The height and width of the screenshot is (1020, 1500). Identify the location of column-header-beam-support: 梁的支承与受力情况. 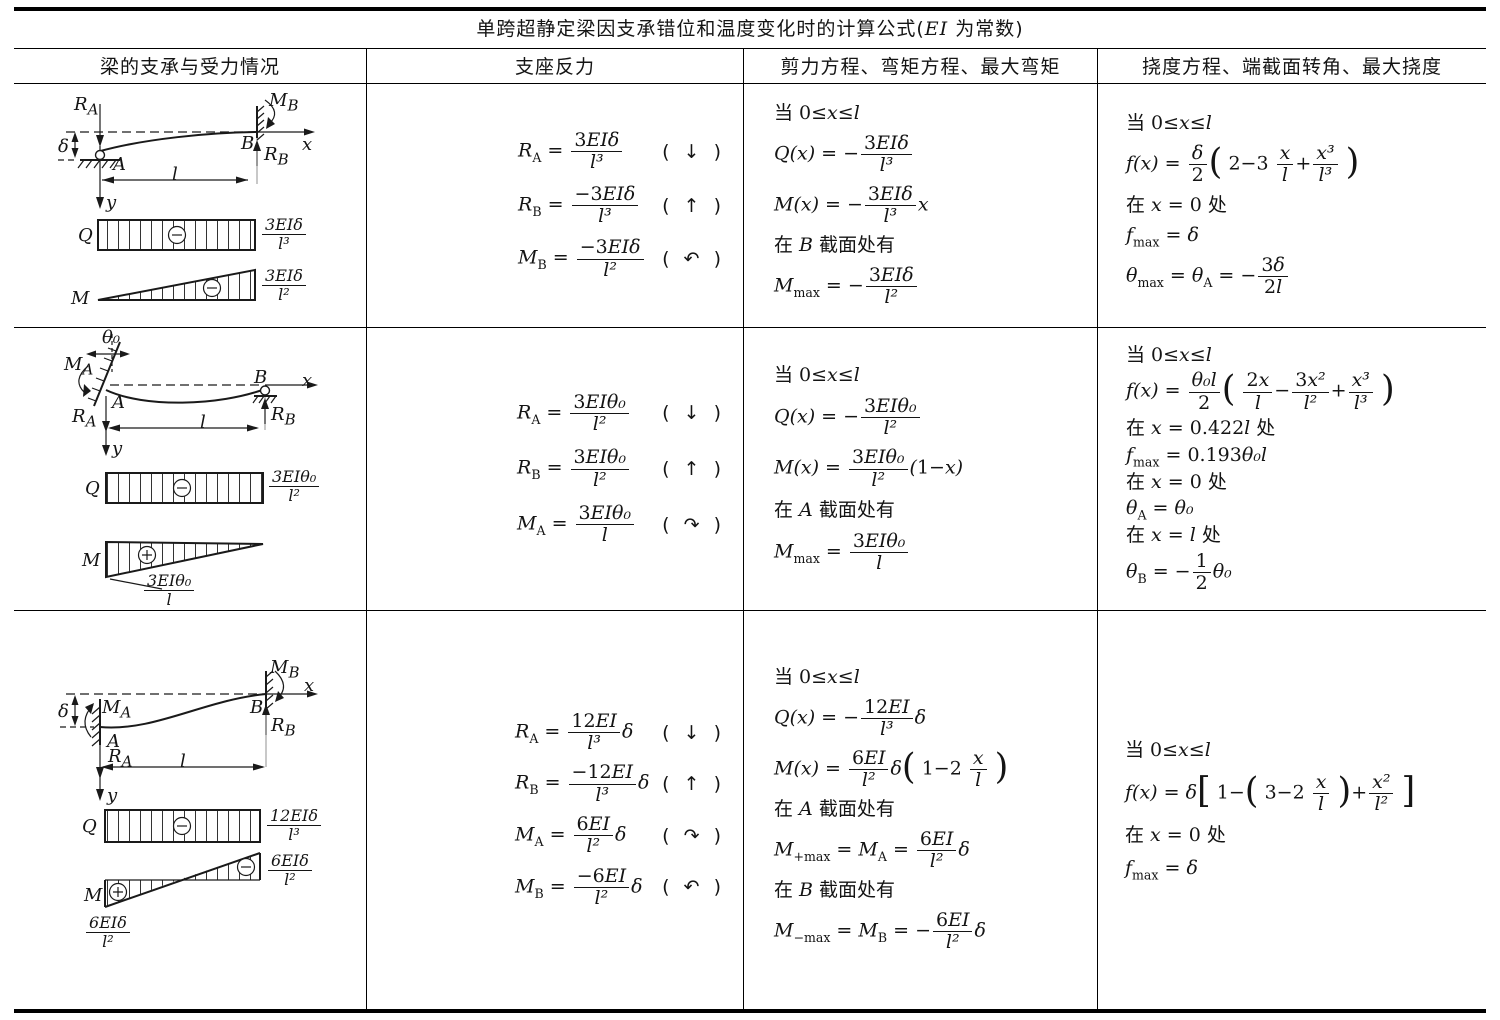
(190, 65).